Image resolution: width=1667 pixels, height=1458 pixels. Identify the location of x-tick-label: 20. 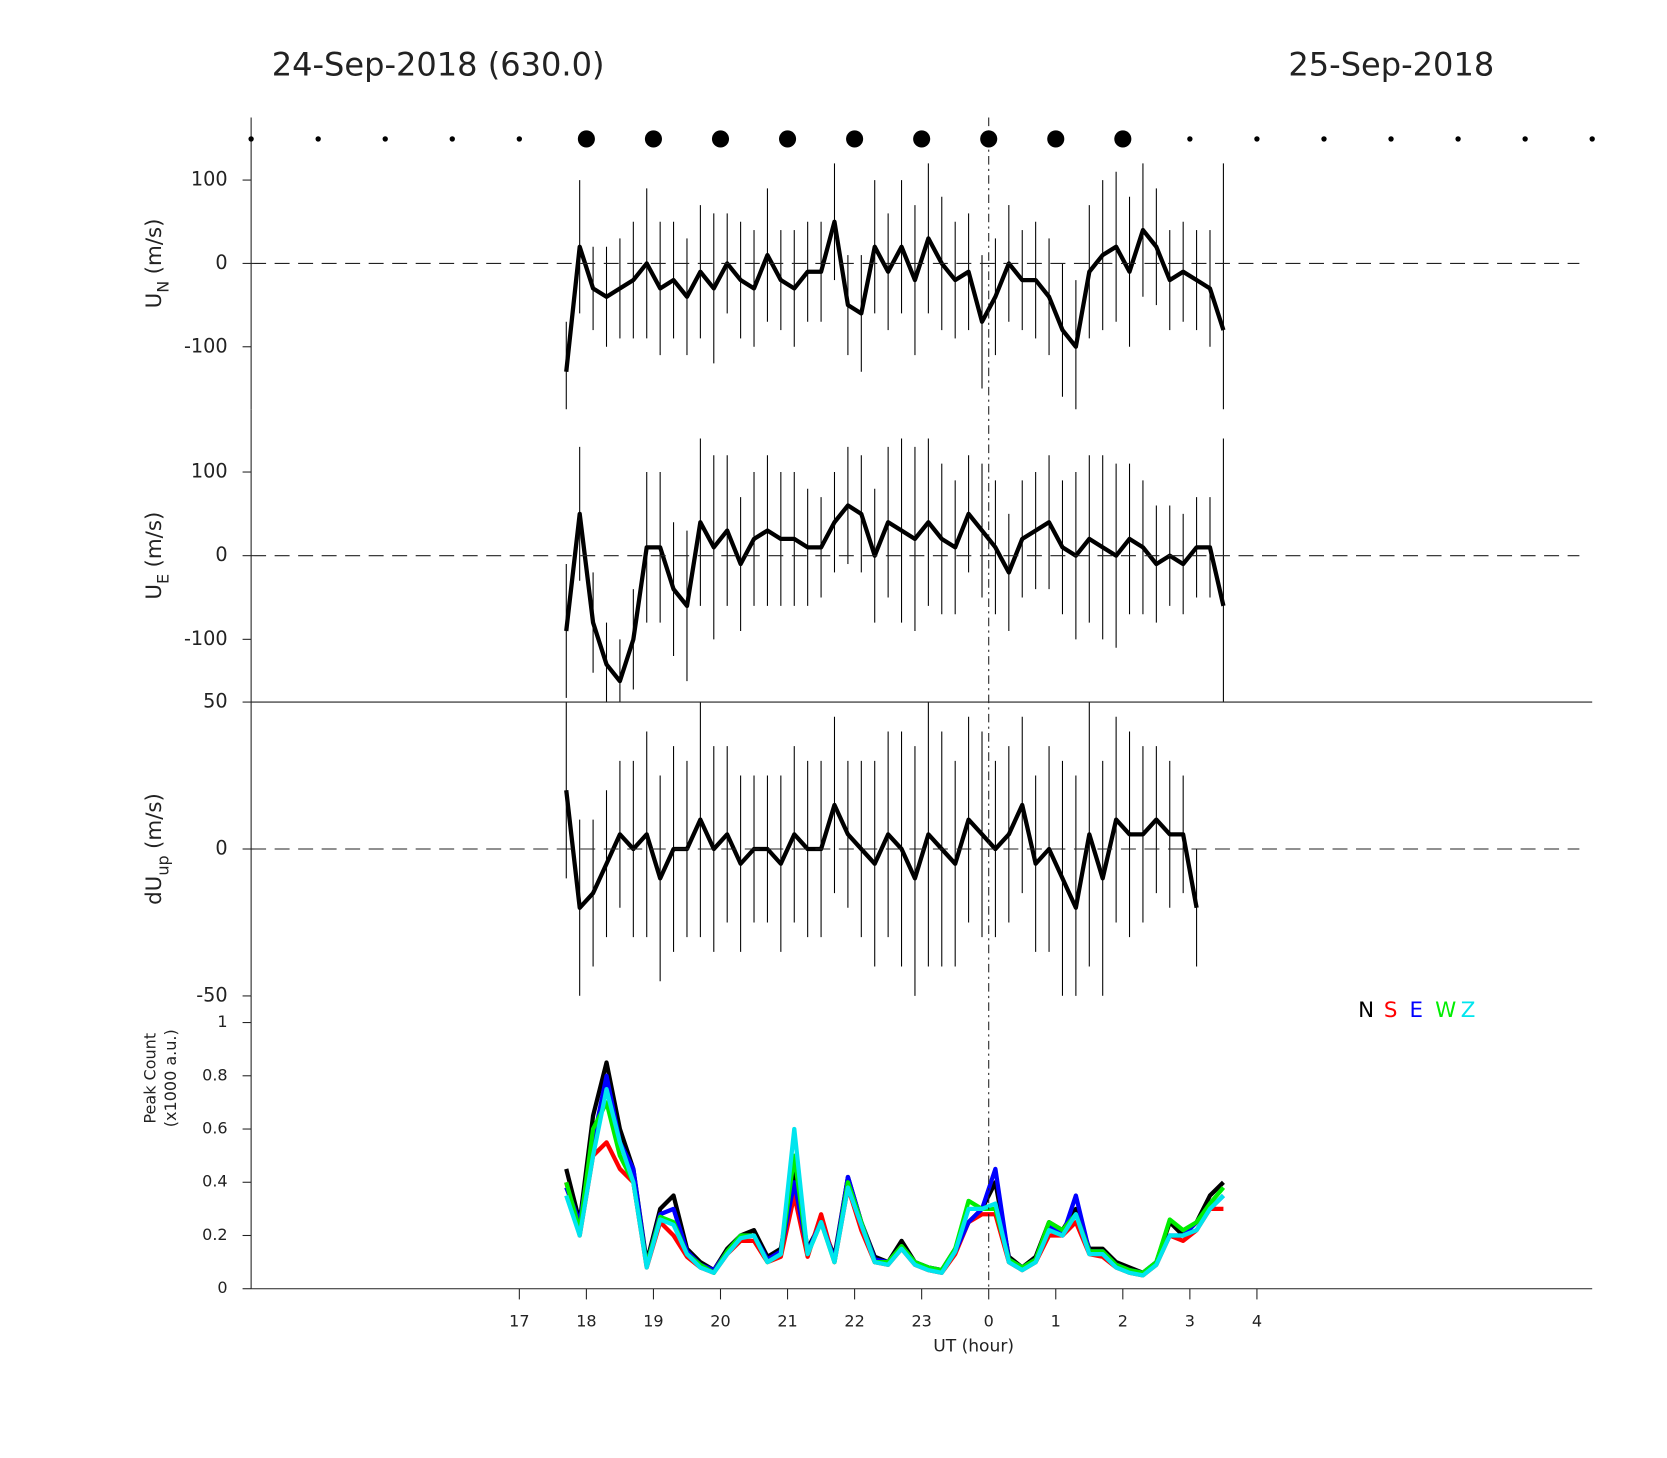
(720, 1320).